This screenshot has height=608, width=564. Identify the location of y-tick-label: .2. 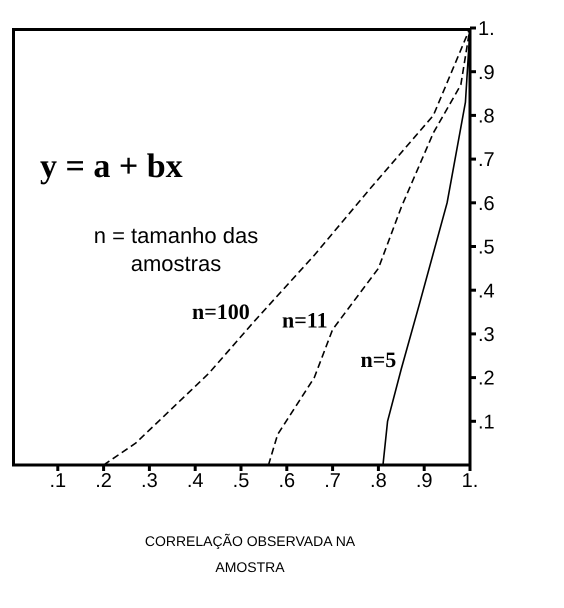
(486, 379).